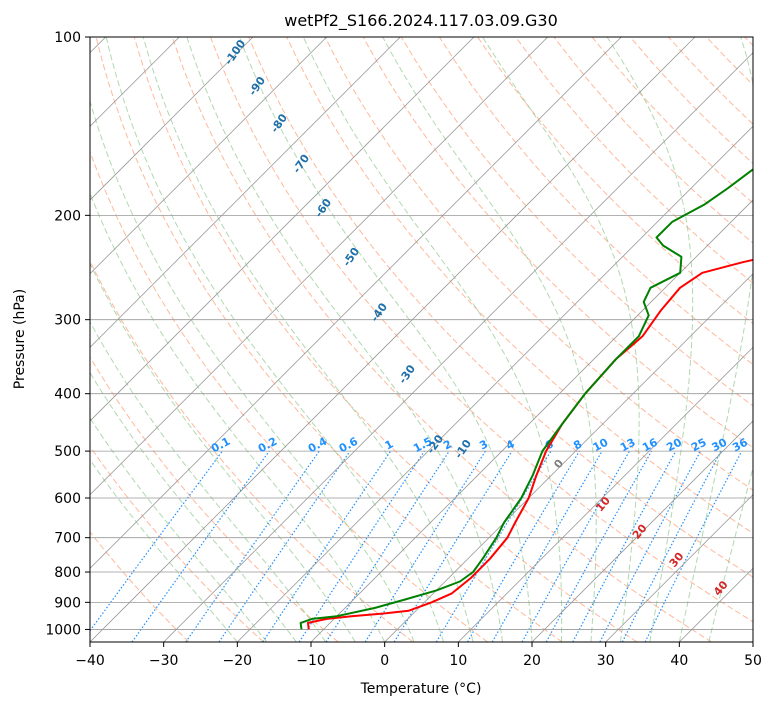  Describe the element at coordinates (63, 630) in the screenshot. I see `y-tick-label: 1000` at that location.